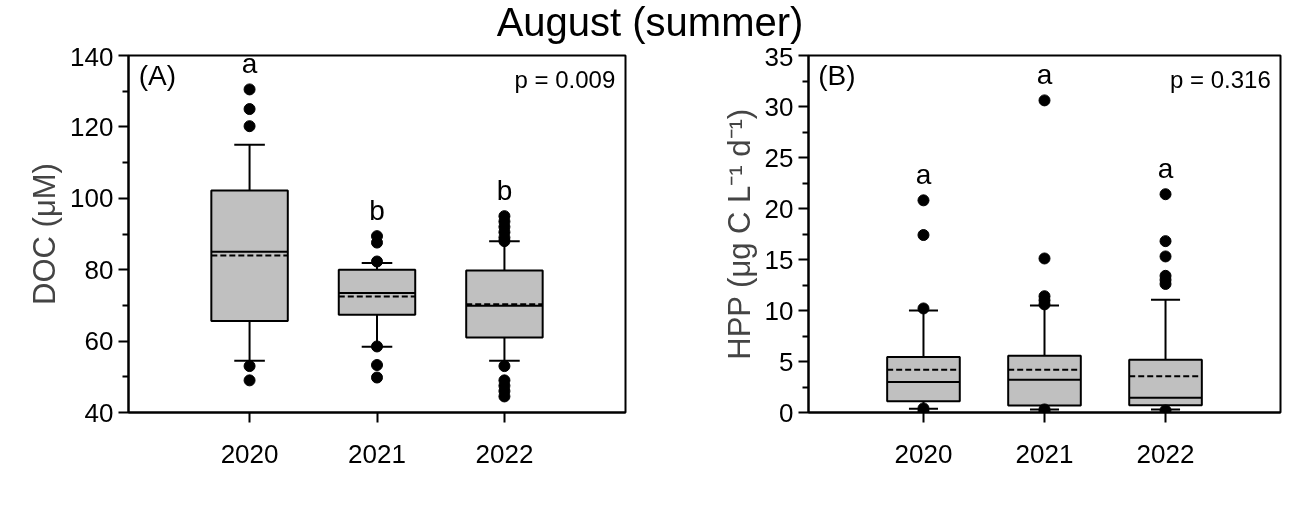 This screenshot has width=1290, height=519. Describe the element at coordinates (779, 208) in the screenshot. I see `y-tick-label: 20` at that location.